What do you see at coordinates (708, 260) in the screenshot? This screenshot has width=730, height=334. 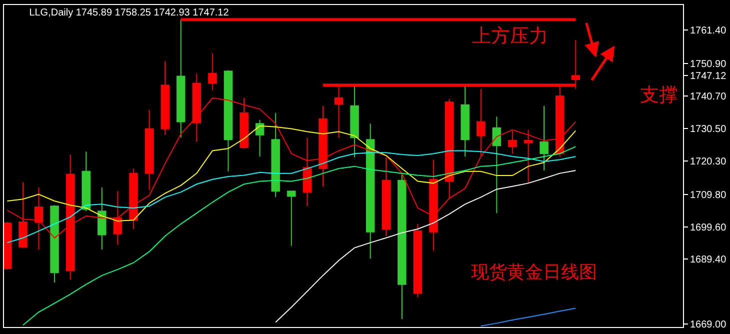 I see `y-tick-label: 1689.40` at bounding box center [708, 260].